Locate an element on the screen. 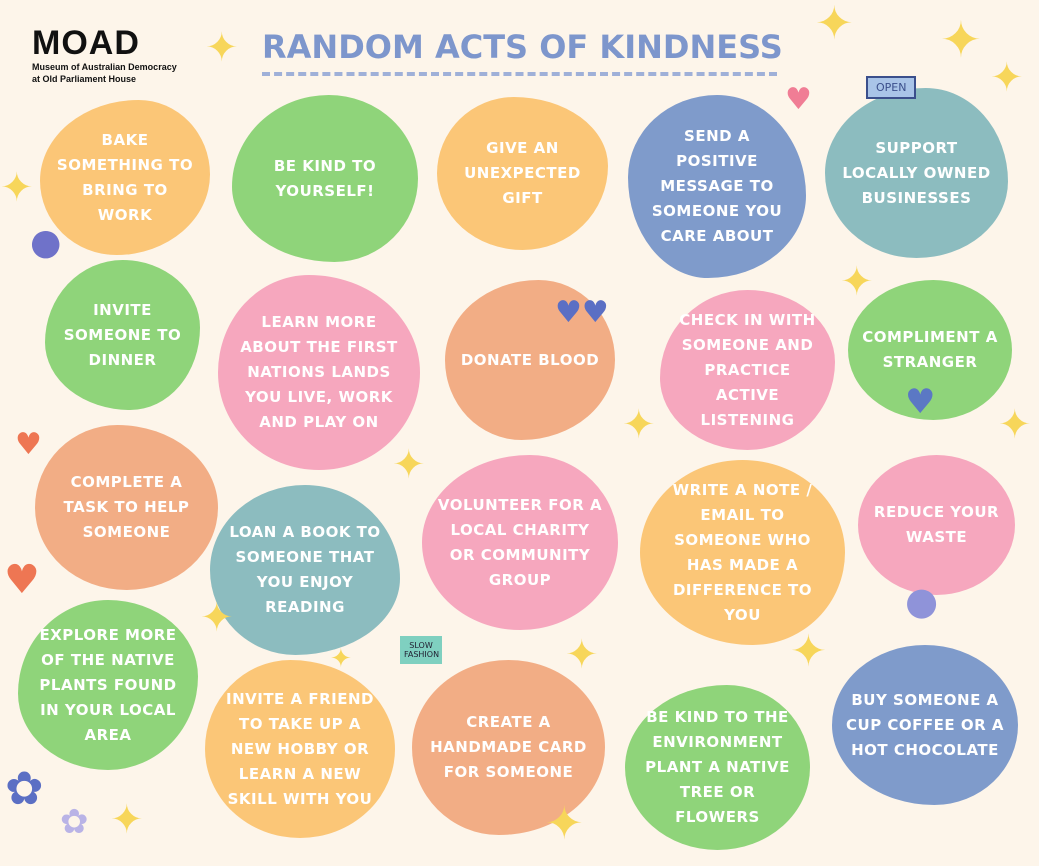  act-bubble: Reduce your waste is located at coordinates (936, 525).